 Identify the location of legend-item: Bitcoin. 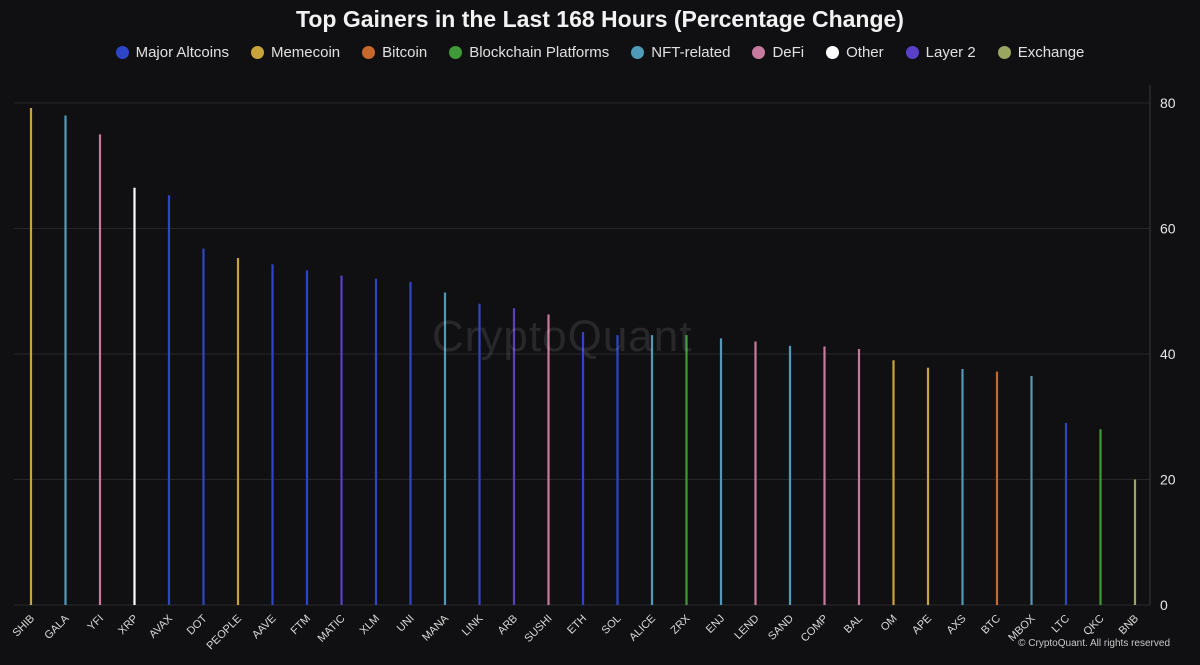
(394, 52).